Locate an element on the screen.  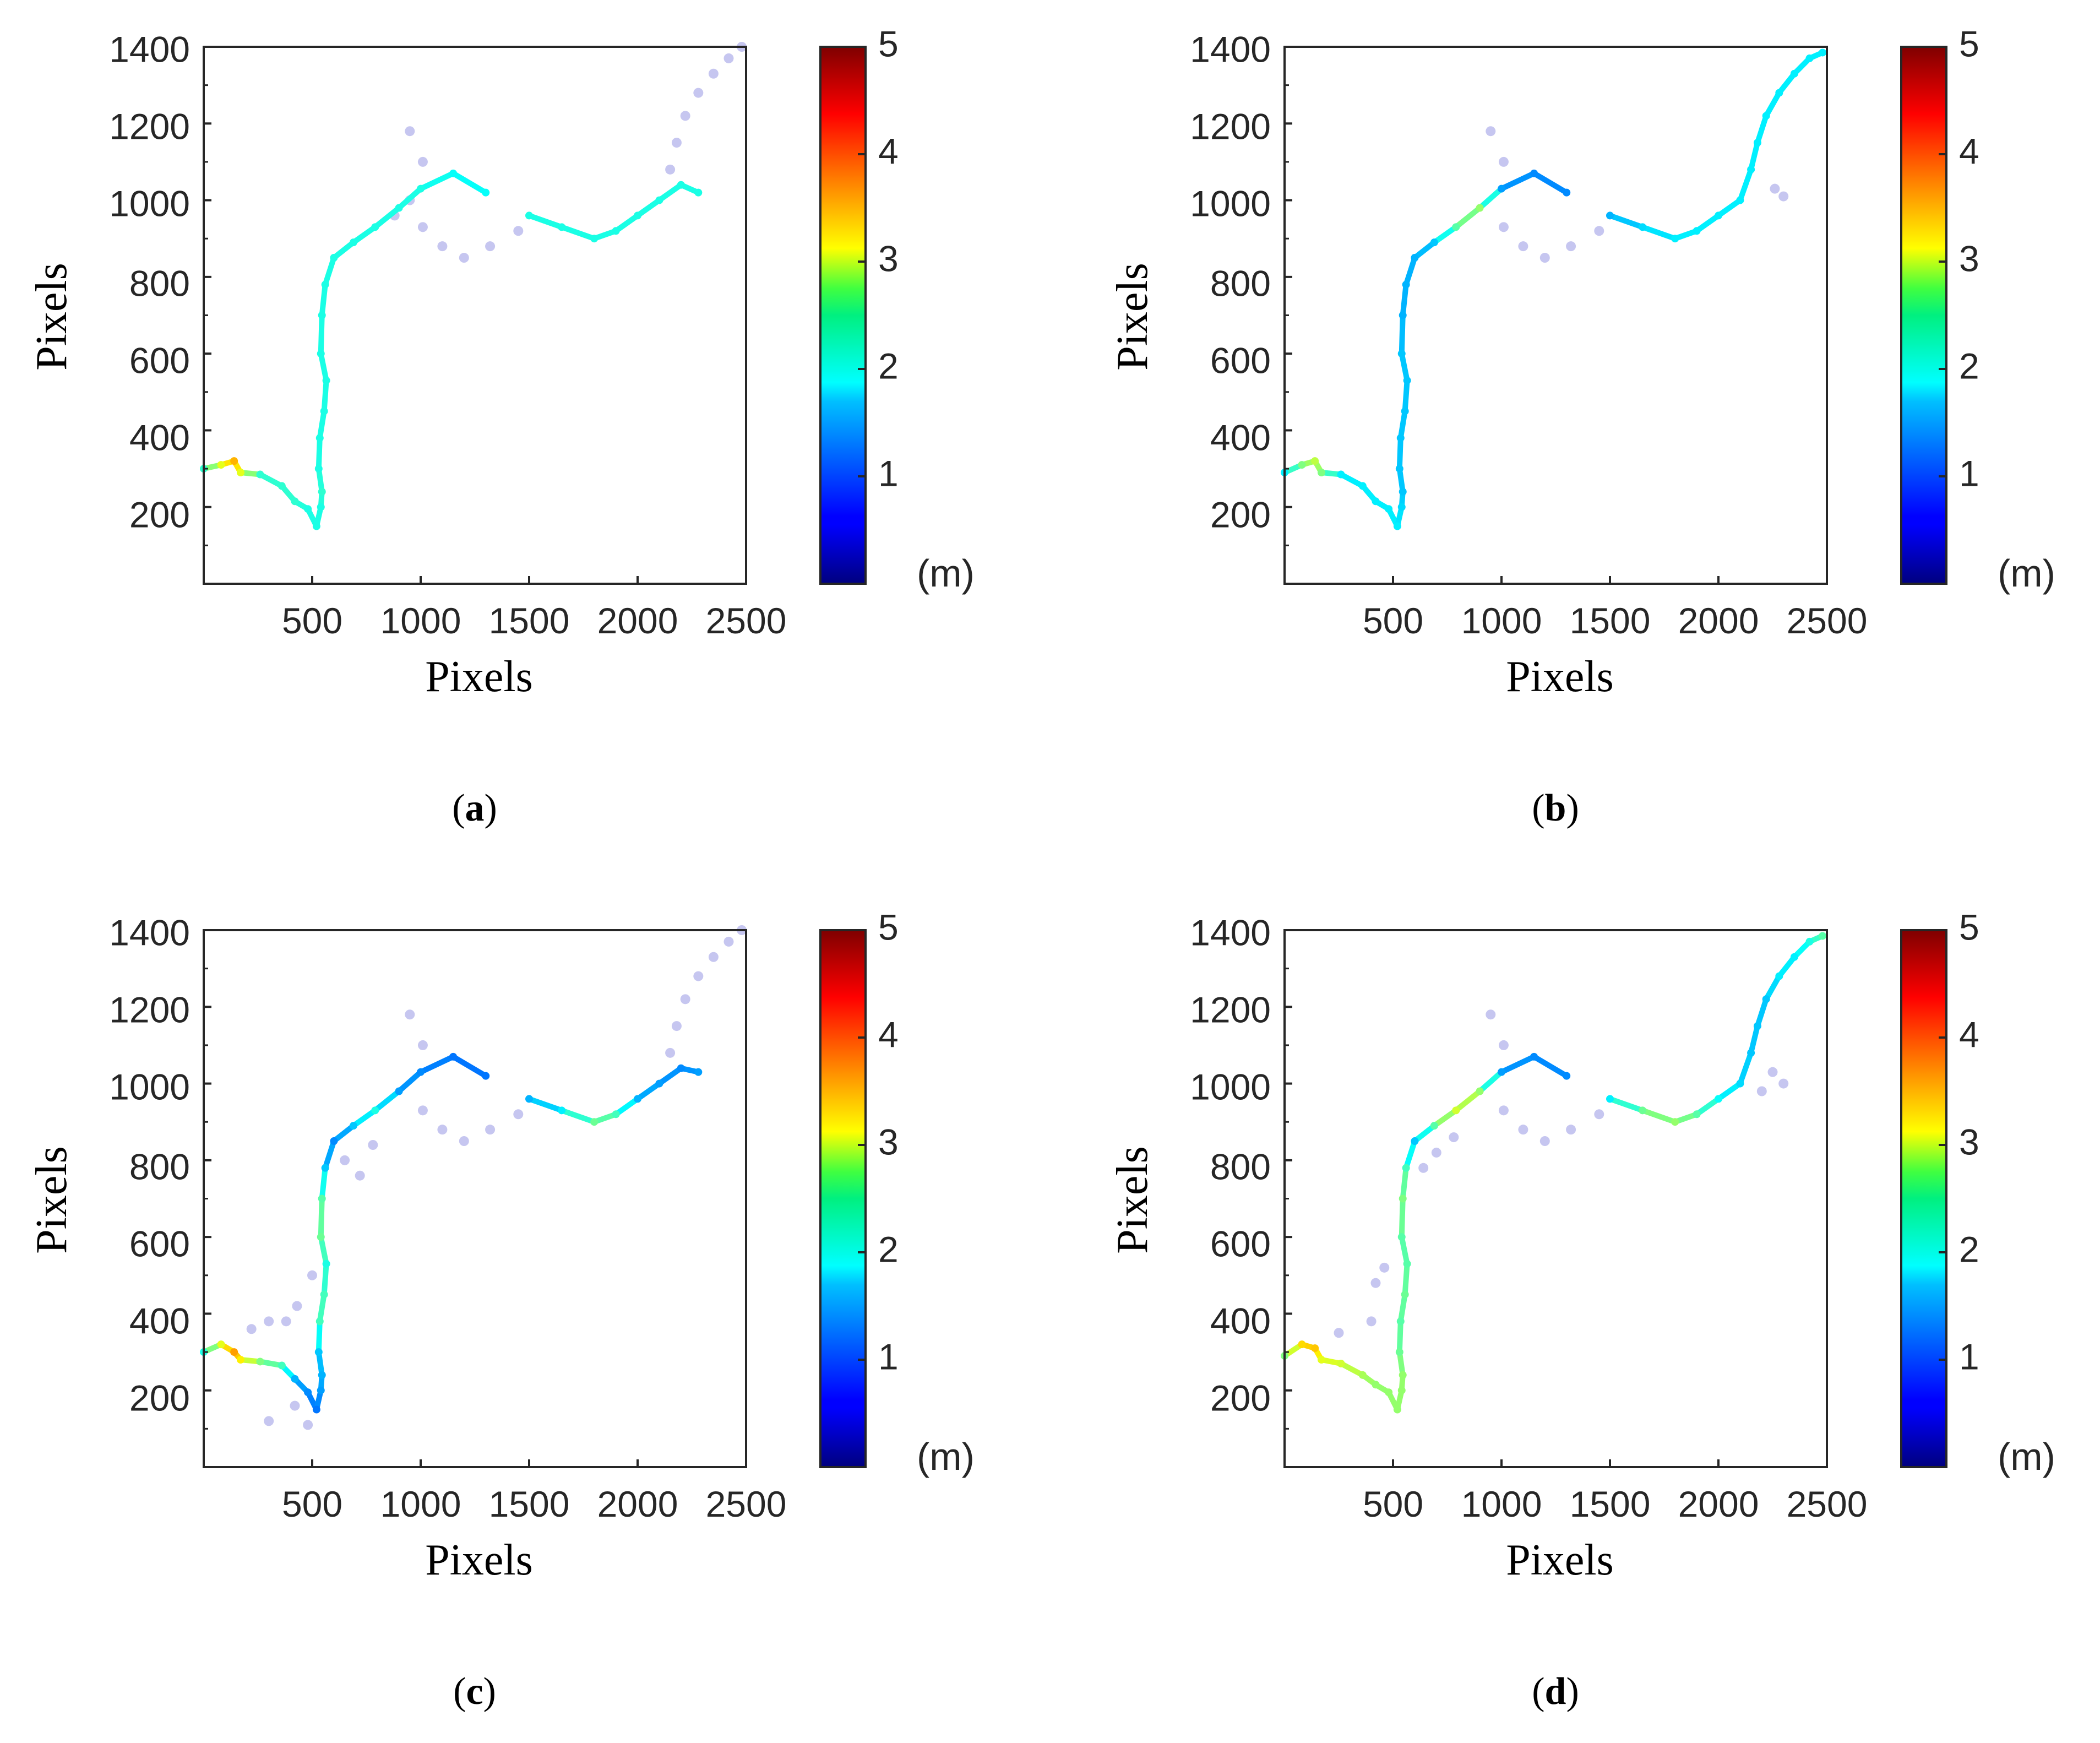
panel-label: (d) is located at coordinates (1555, 1692).